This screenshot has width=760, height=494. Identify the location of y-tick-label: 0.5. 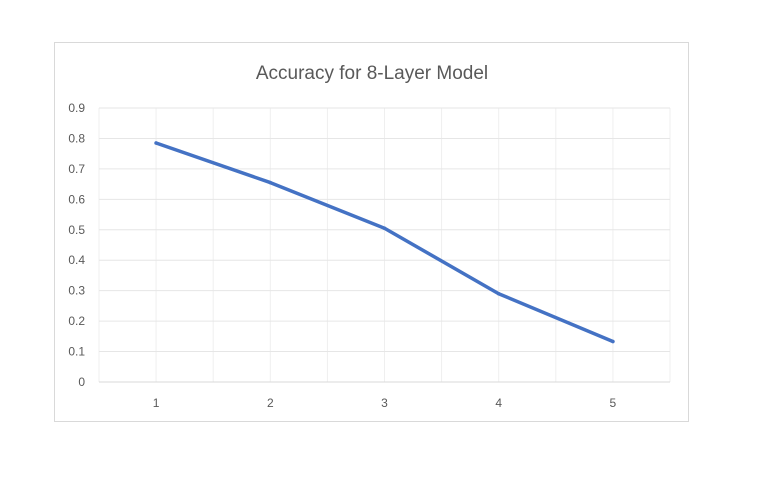
(76, 230).